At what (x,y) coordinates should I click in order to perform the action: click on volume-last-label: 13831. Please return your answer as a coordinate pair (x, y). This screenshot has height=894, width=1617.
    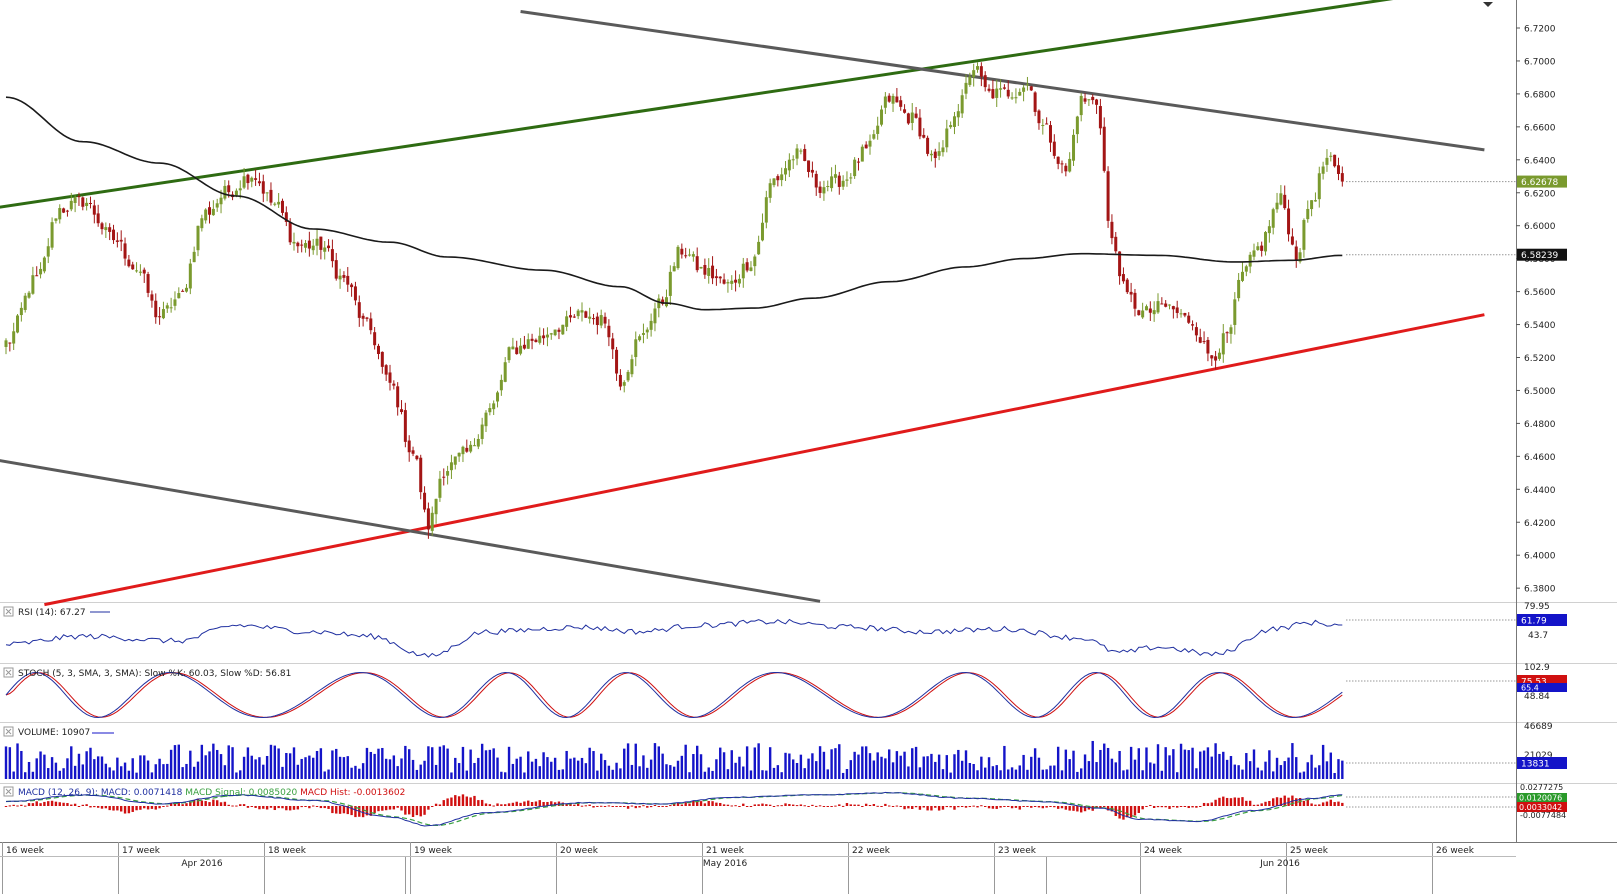
    Looking at the image, I should click on (1535, 765).